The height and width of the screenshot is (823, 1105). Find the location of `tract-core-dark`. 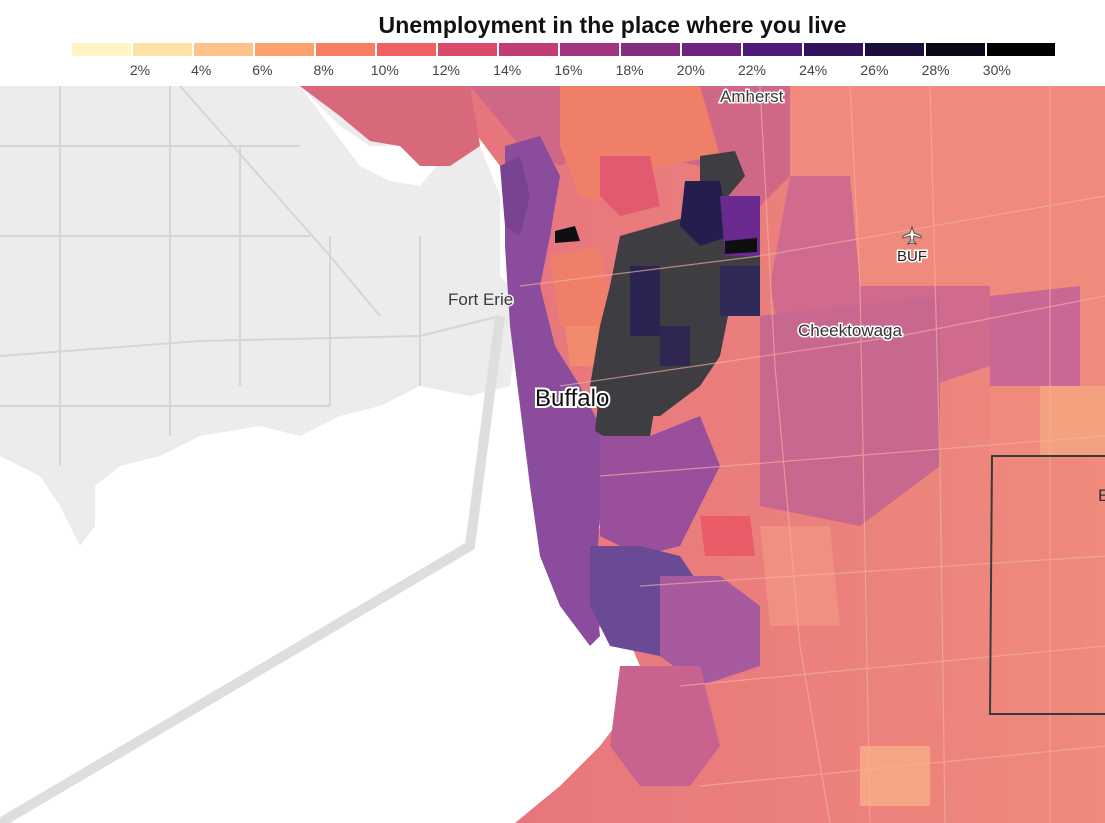

tract-core-dark is located at coordinates (675, 311).